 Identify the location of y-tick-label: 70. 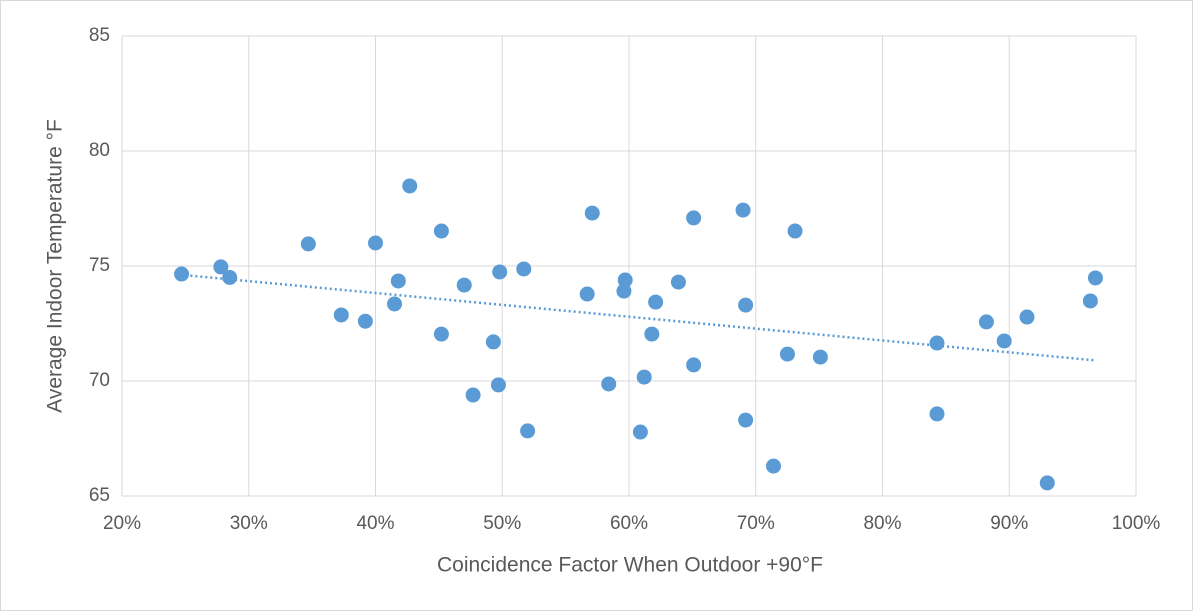
(99, 380).